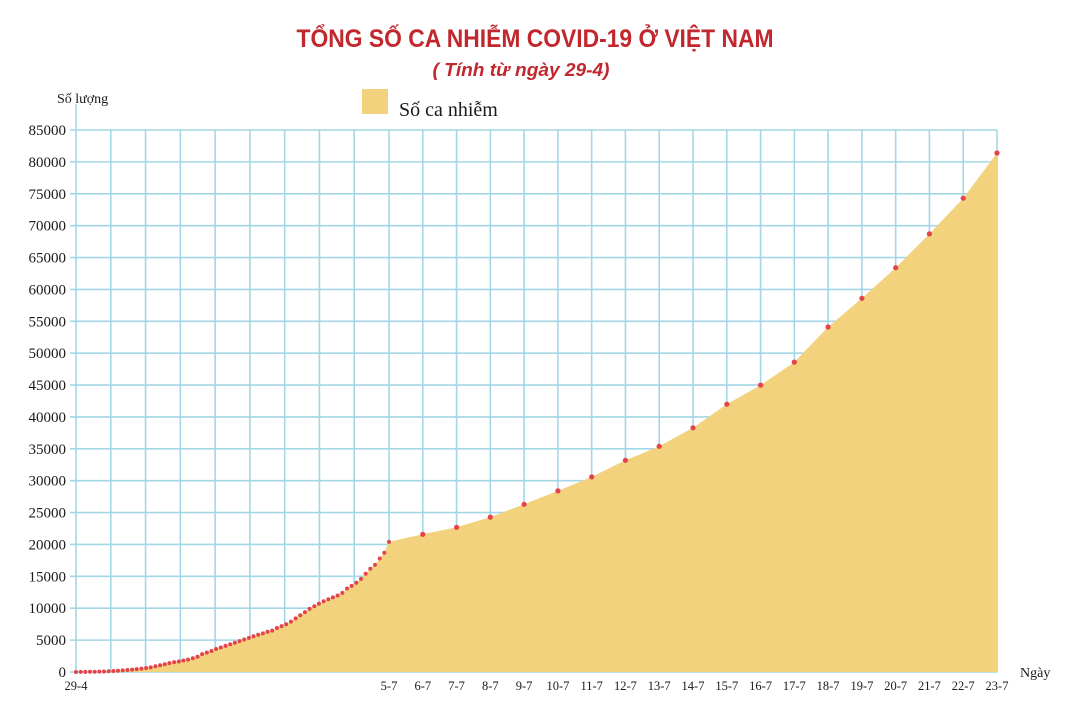  What do you see at coordinates (48, 163) in the screenshot?
I see `y-tick-label: 80000` at bounding box center [48, 163].